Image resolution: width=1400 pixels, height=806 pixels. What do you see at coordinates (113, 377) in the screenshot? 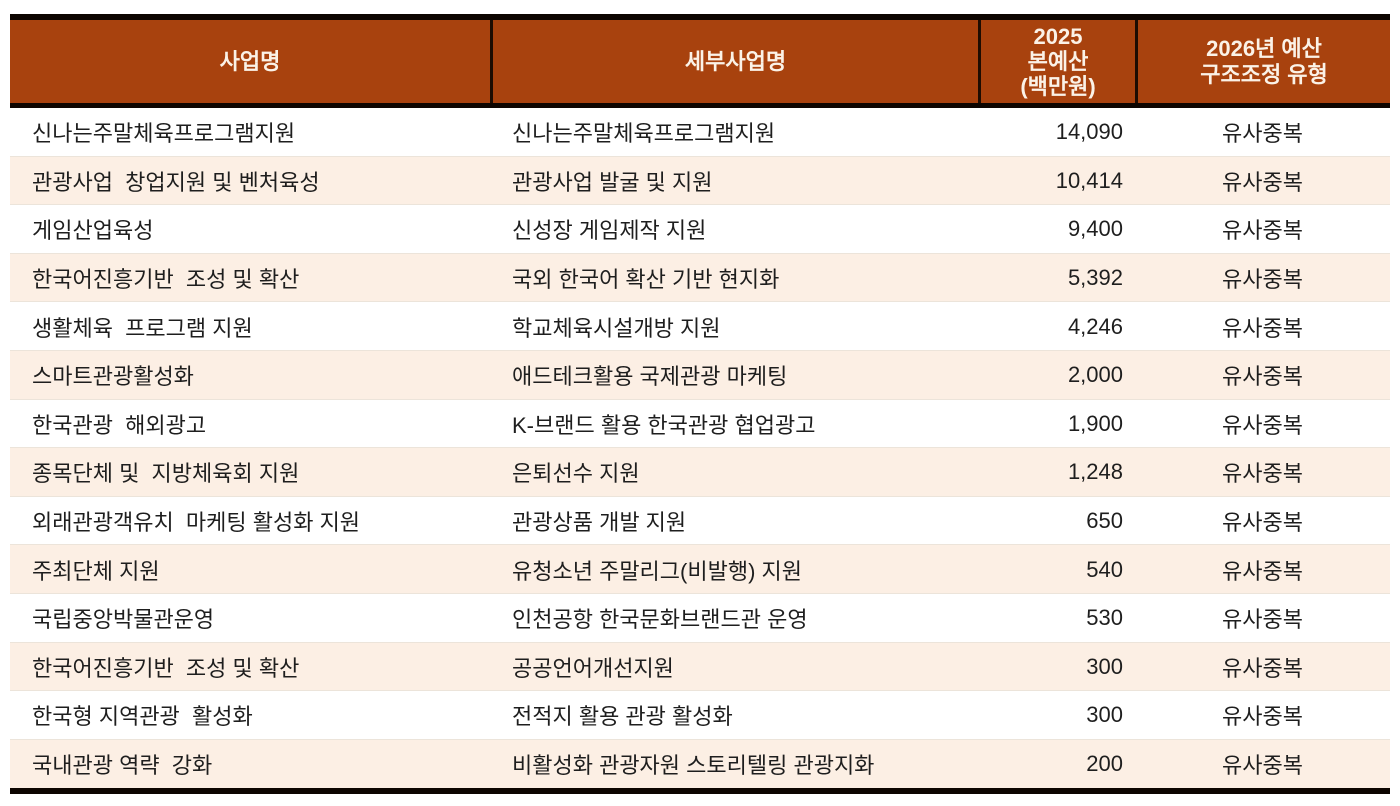
I see `cell-program-name: 스마트관광활성화` at bounding box center [113, 377].